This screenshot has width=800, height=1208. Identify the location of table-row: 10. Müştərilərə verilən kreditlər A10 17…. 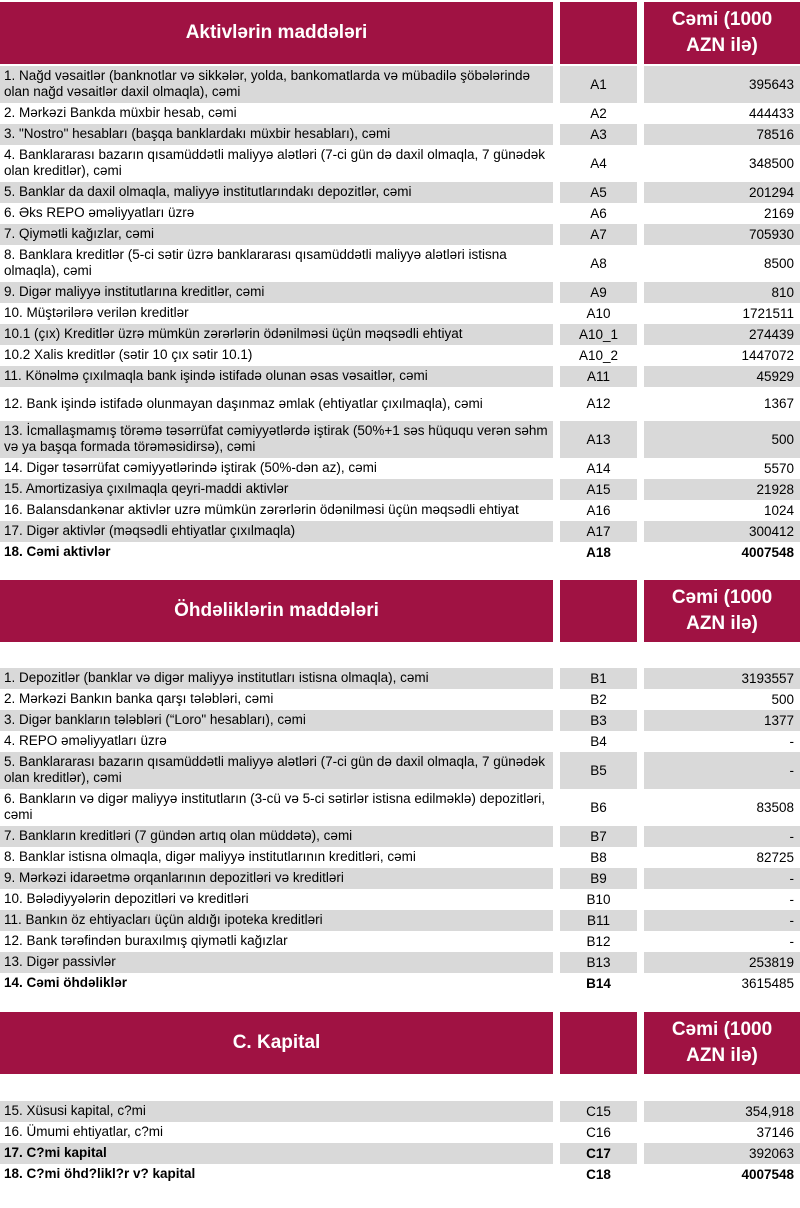
(400, 313).